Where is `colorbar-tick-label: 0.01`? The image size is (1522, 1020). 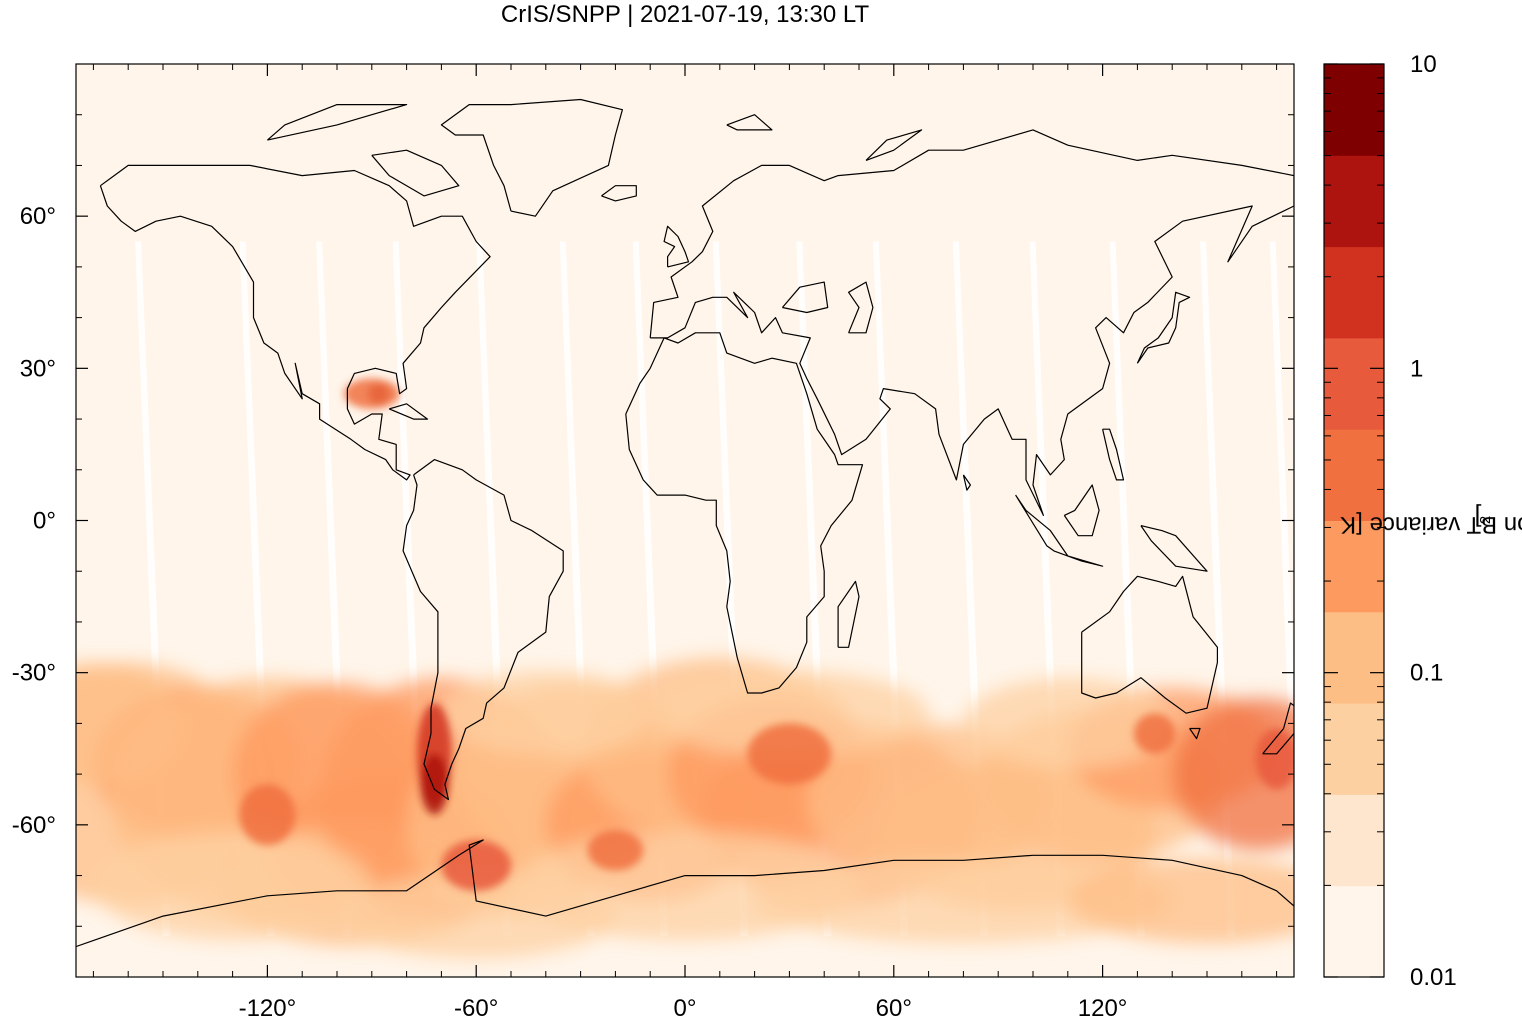 colorbar-tick-label: 0.01 is located at coordinates (1433, 977).